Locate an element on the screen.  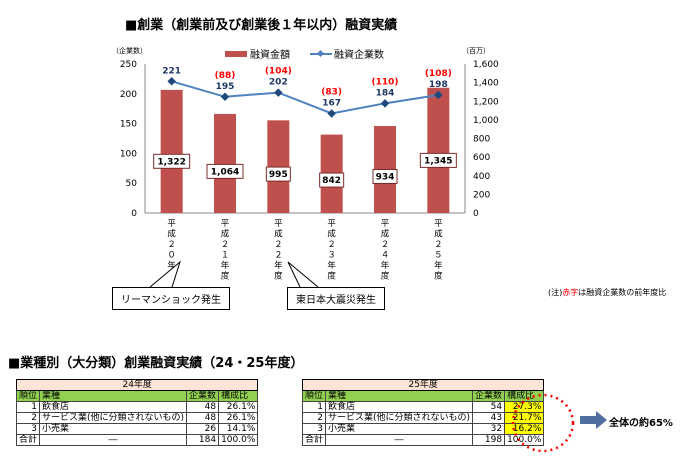
section2-title: ■業種別（大分類）創業融資実績（24・25年度） is located at coordinates (156, 363).